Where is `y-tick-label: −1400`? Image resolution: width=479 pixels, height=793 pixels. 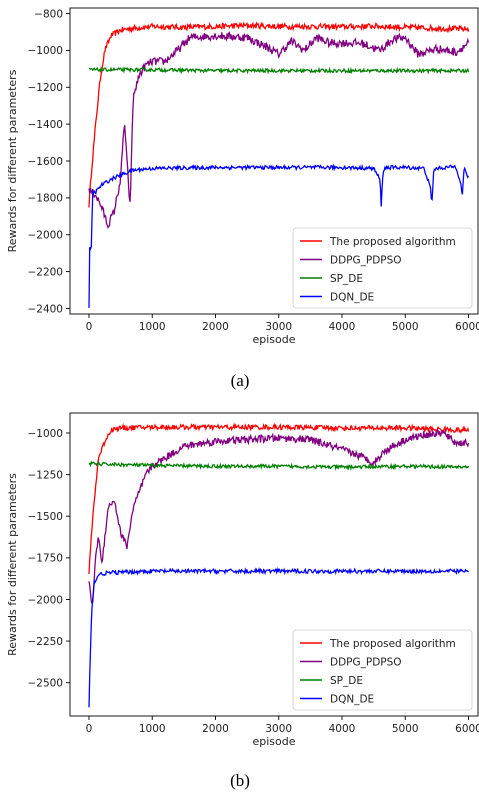 y-tick-label: −1400 is located at coordinates (45, 125).